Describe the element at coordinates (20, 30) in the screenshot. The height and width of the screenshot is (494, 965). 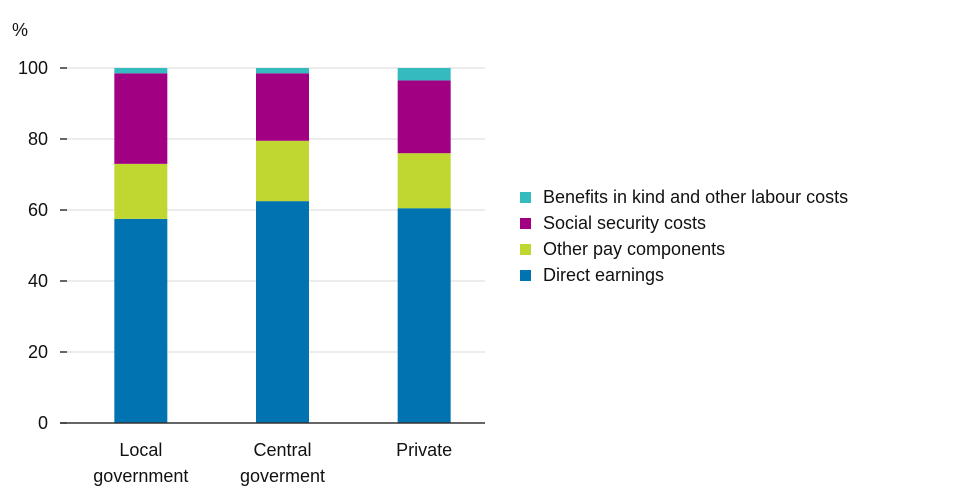
I see `y-axis-unit-label: %` at that location.